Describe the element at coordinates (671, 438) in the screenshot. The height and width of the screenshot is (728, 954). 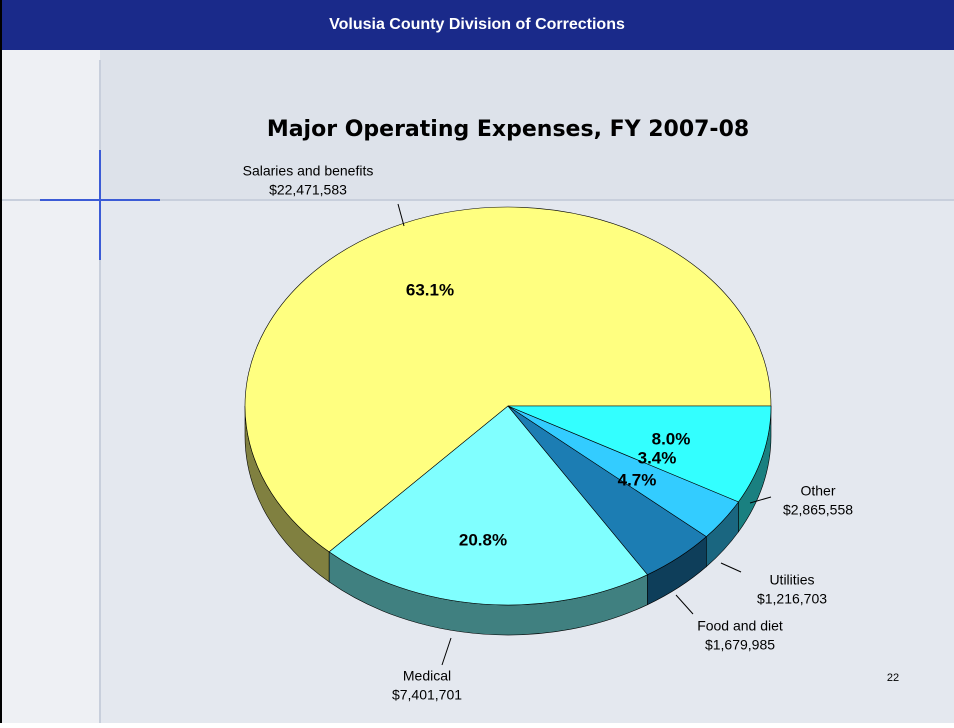
I see `percent-label: 8.0%` at that location.